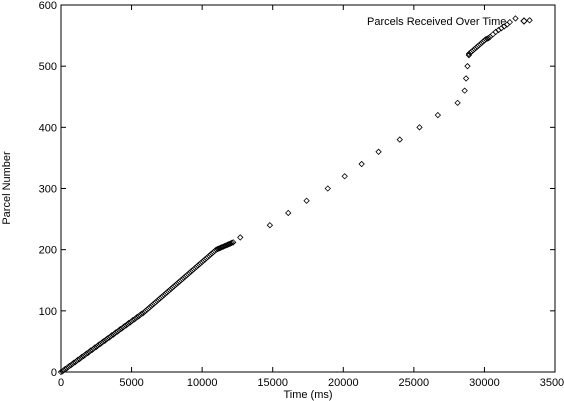 This screenshot has width=564, height=401. Describe the element at coordinates (48, 6) in the screenshot. I see `y-tick-label: 600` at that location.